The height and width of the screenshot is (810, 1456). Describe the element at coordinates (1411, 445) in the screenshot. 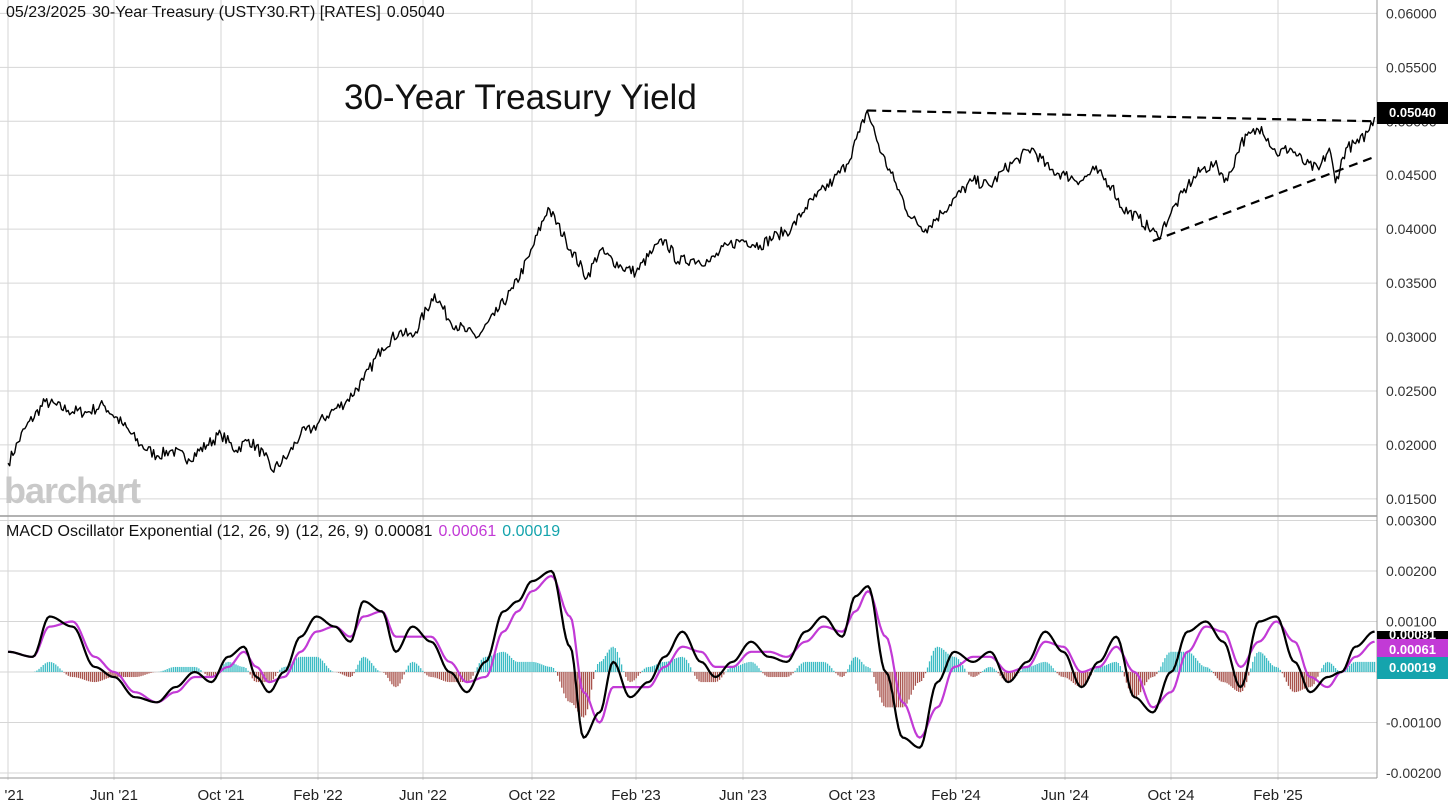

I see `price-y-tick-label: 0.02000` at that location.